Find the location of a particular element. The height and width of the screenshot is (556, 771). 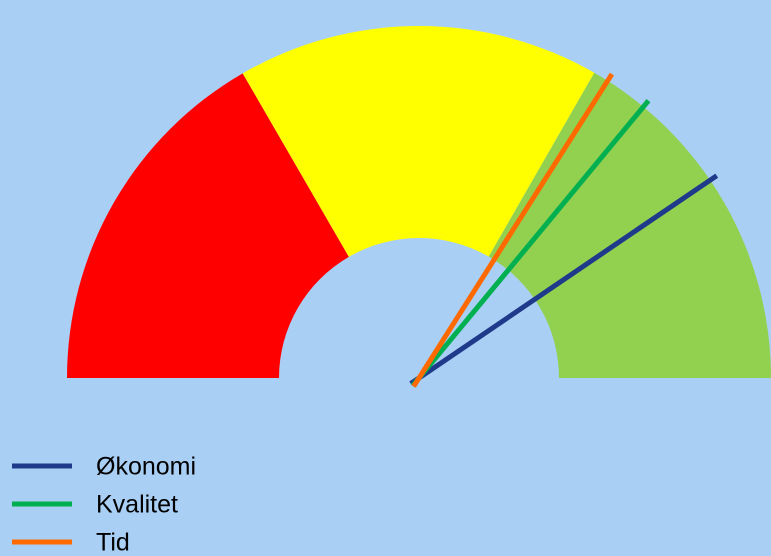

legend-label: Økonomi is located at coordinates (146, 467).